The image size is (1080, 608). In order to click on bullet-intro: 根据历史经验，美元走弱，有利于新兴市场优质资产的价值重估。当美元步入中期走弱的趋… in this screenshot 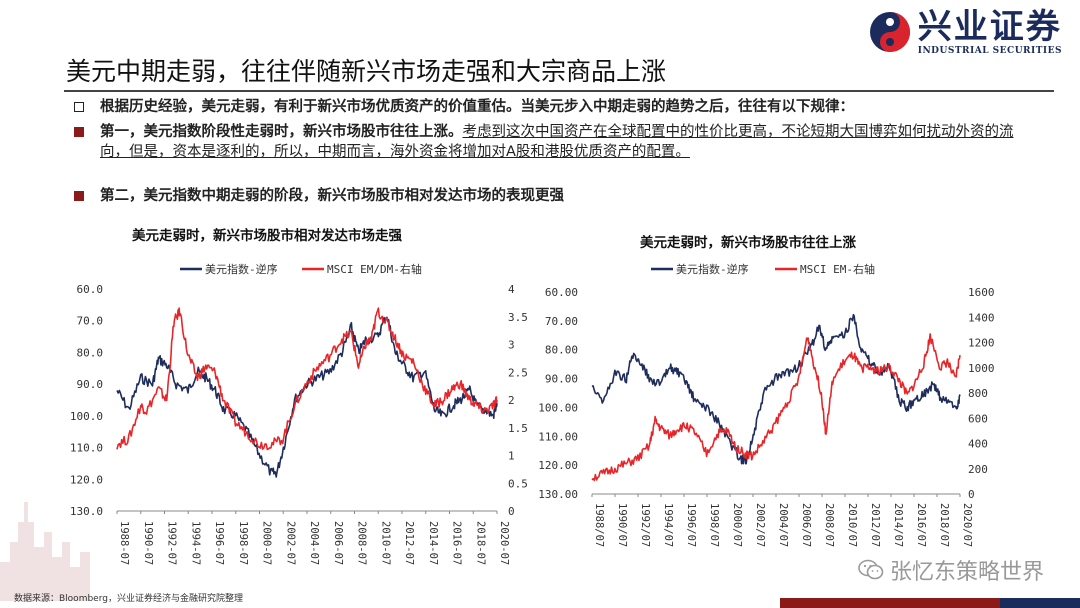, I will do `click(555, 107)`.